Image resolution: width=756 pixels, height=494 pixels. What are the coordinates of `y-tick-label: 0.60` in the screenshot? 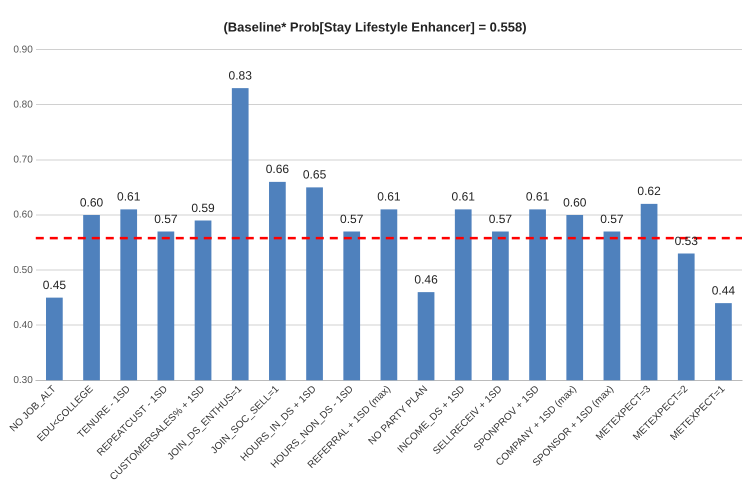 It's located at (23, 215).